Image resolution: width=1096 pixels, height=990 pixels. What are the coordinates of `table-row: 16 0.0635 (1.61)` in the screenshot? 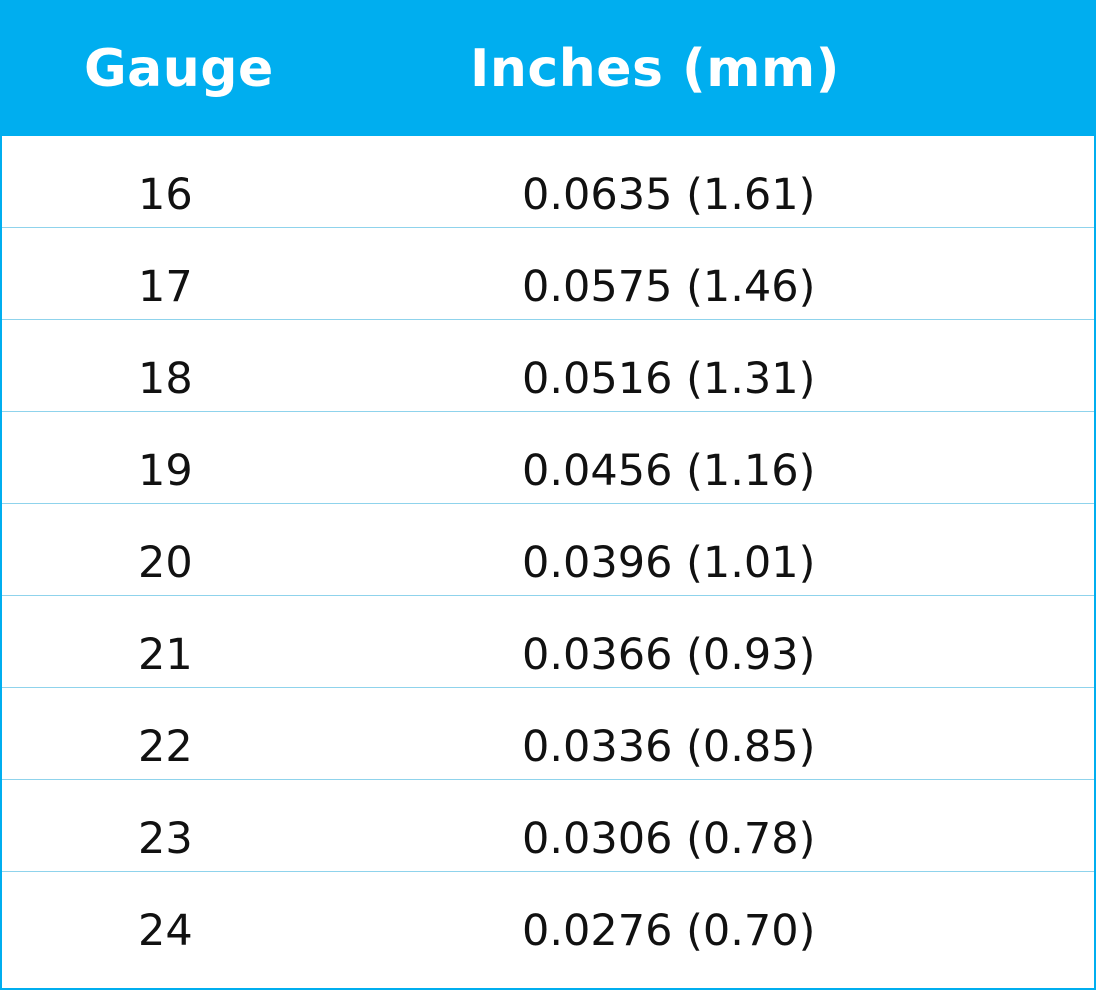 It's located at (548, 182).